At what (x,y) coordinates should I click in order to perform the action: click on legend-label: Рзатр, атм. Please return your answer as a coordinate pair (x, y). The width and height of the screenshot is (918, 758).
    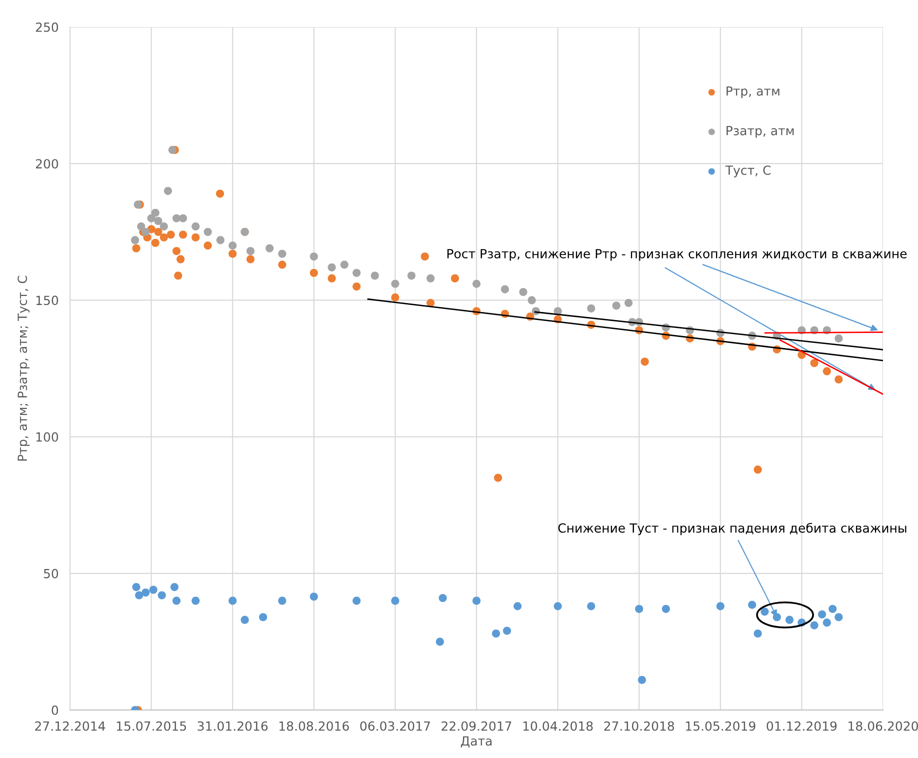
    Looking at the image, I should click on (760, 132).